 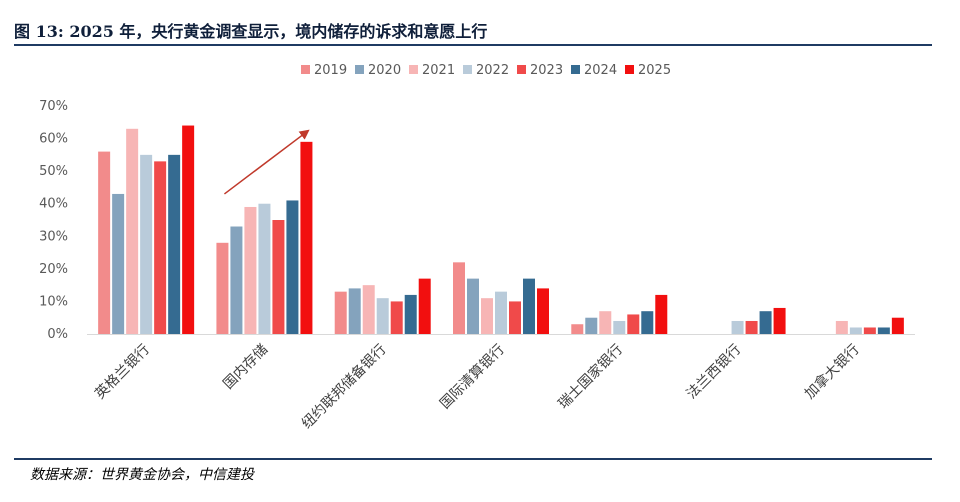 I want to click on x-tick-label: 瑞士国家银行, so click(x=590, y=376).